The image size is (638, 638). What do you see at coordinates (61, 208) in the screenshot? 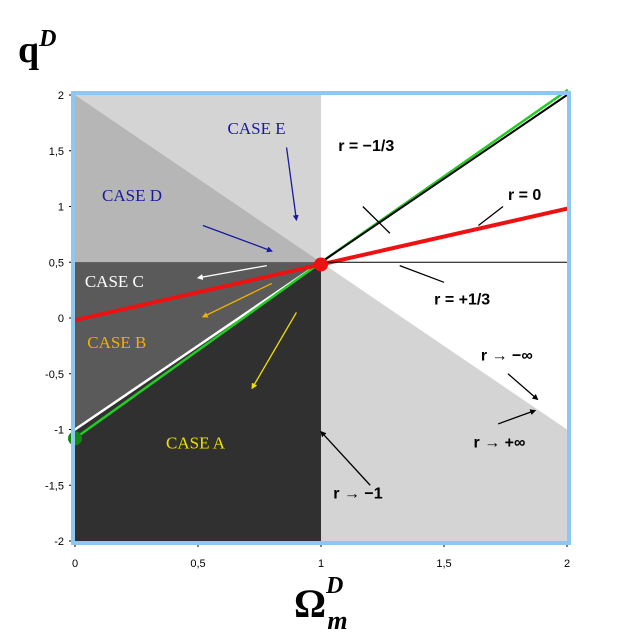
I see `y-tick-label: 1` at bounding box center [61, 208].